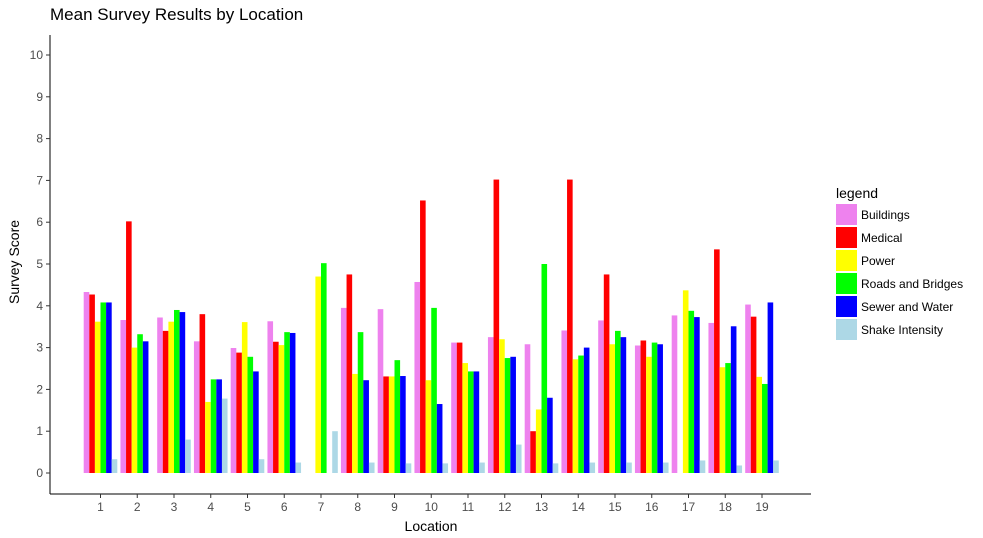 The width and height of the screenshot is (983, 538). Describe the element at coordinates (284, 507) in the screenshot. I see `x-tick-label: 6` at that location.